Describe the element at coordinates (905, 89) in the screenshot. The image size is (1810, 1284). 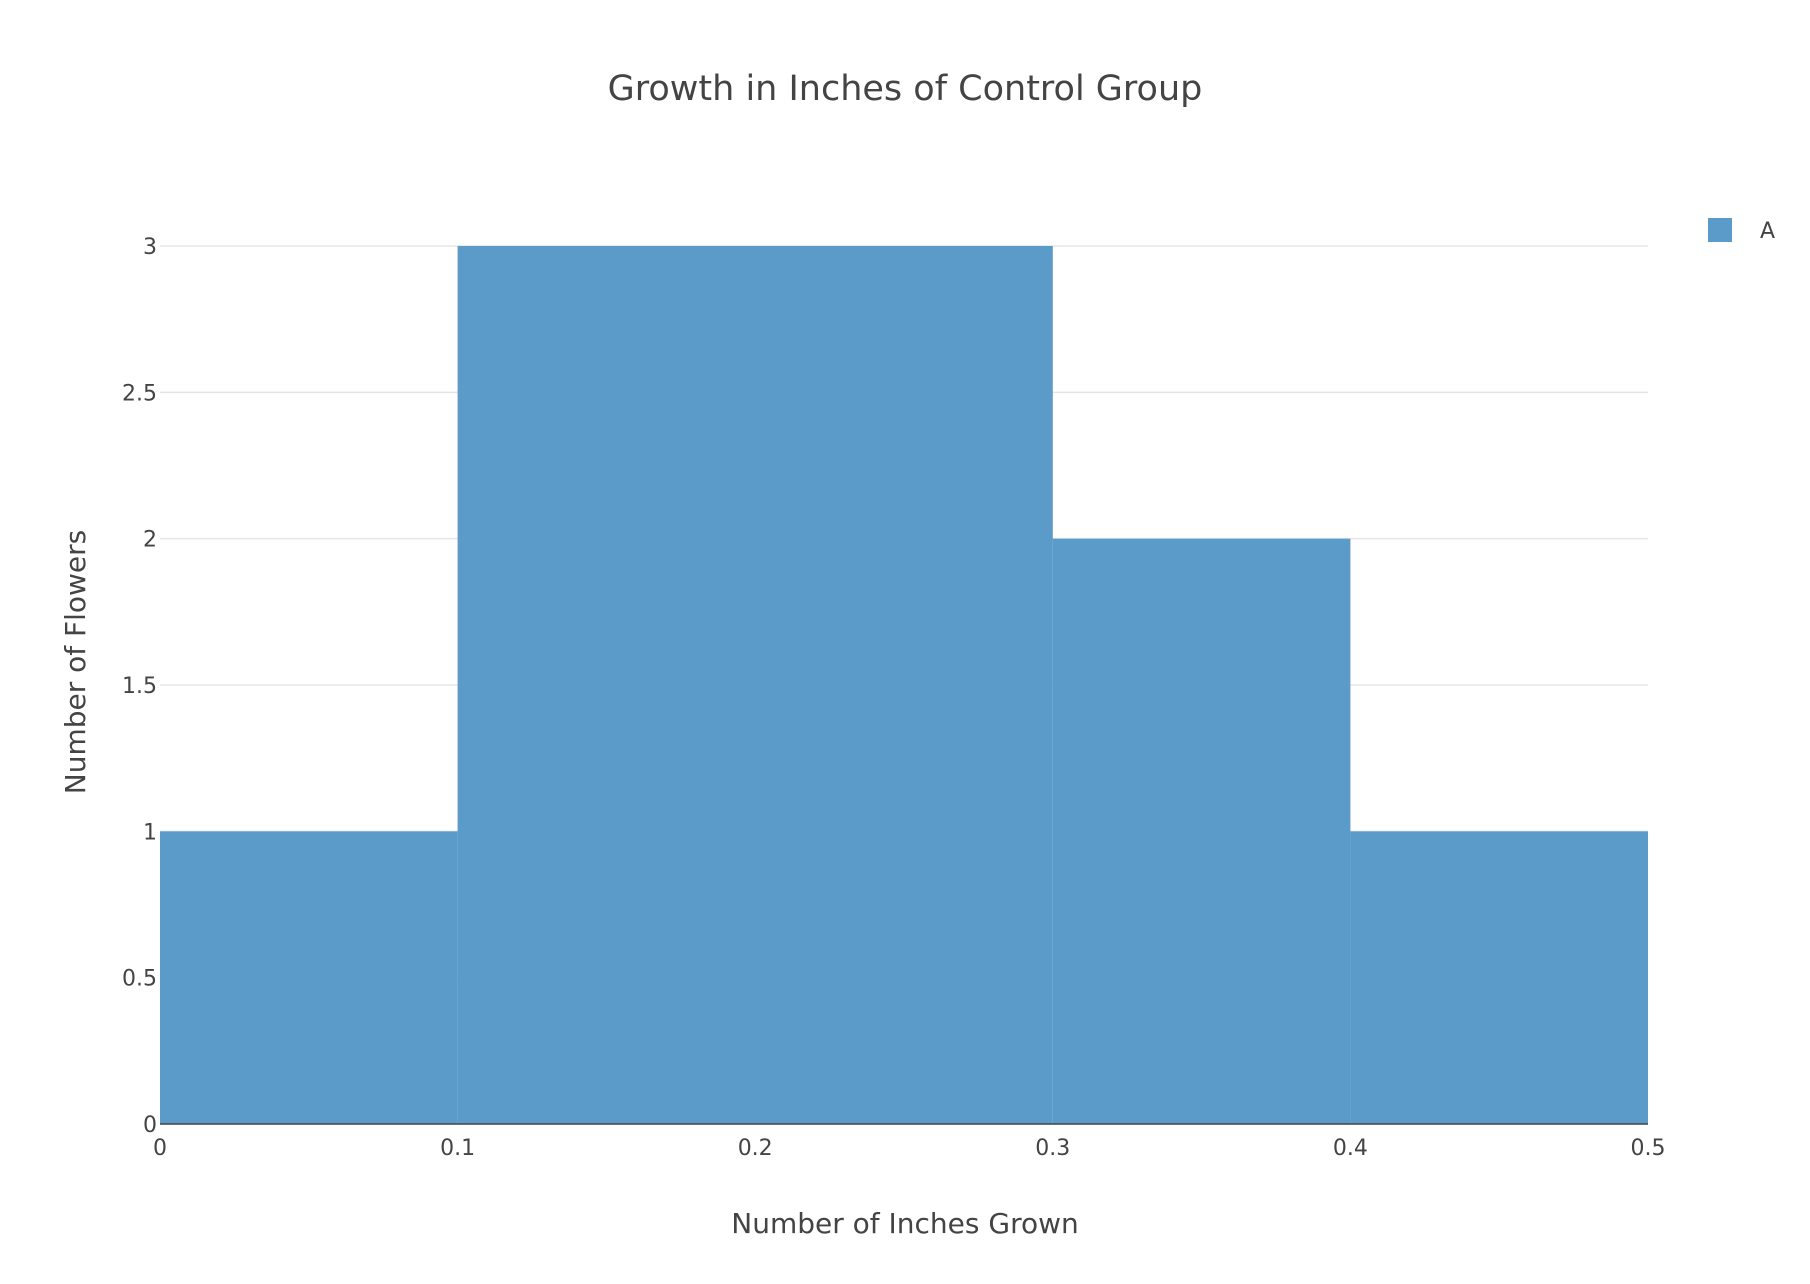
I see `chart-title: Growth in Inches of Control Group` at that location.